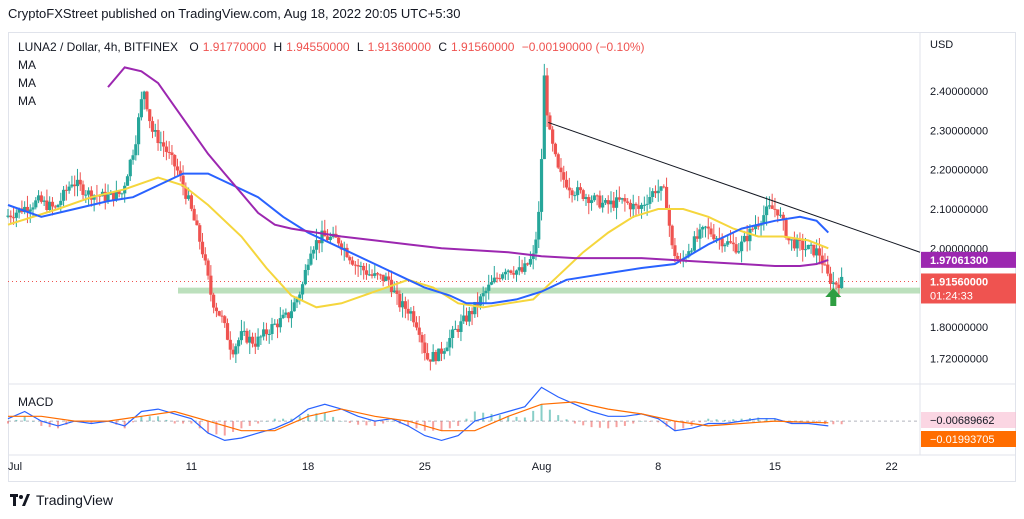  I want to click on tradingview-logo: TradingView, so click(61, 500).